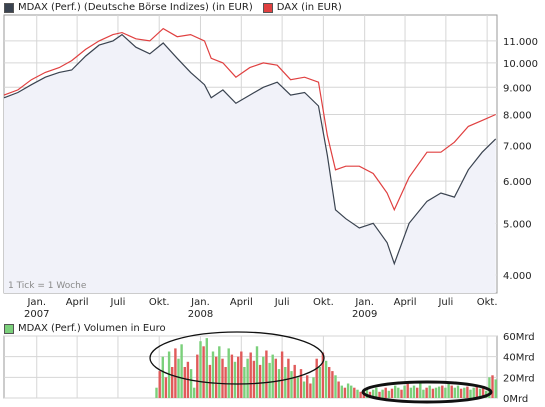  I want to click on x-tick-year-label: 2007, so click(36, 314).